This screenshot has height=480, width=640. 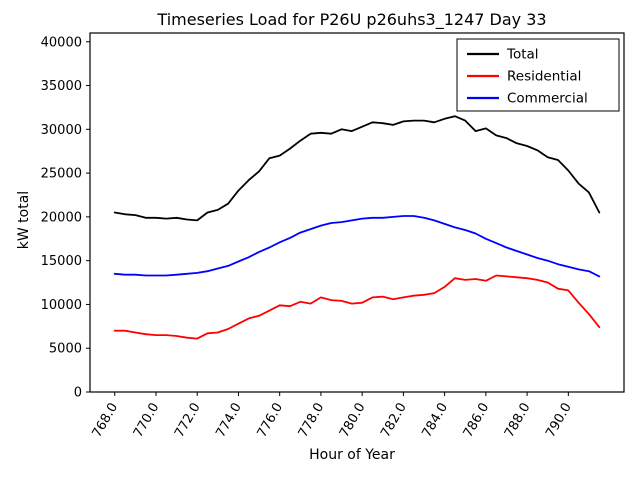 What do you see at coordinates (147, 421) in the screenshot?
I see `x-tick-label: 770.0` at bounding box center [147, 421].